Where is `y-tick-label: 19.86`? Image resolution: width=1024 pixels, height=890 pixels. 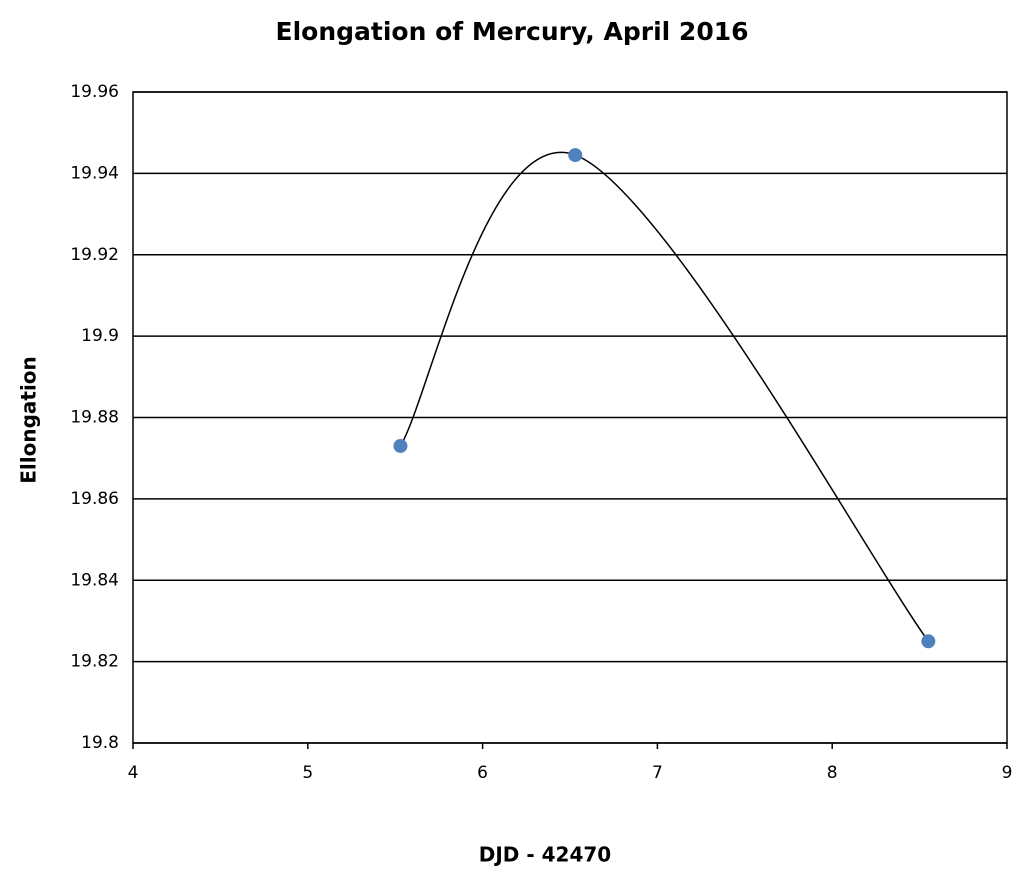 y-tick-label: 19.86 is located at coordinates (94, 499).